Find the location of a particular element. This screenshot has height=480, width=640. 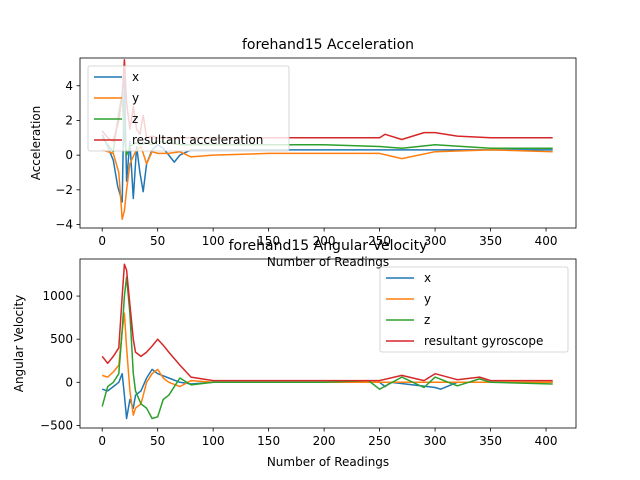

legend: xyz resultant acceleration is located at coordinates (188, 108).